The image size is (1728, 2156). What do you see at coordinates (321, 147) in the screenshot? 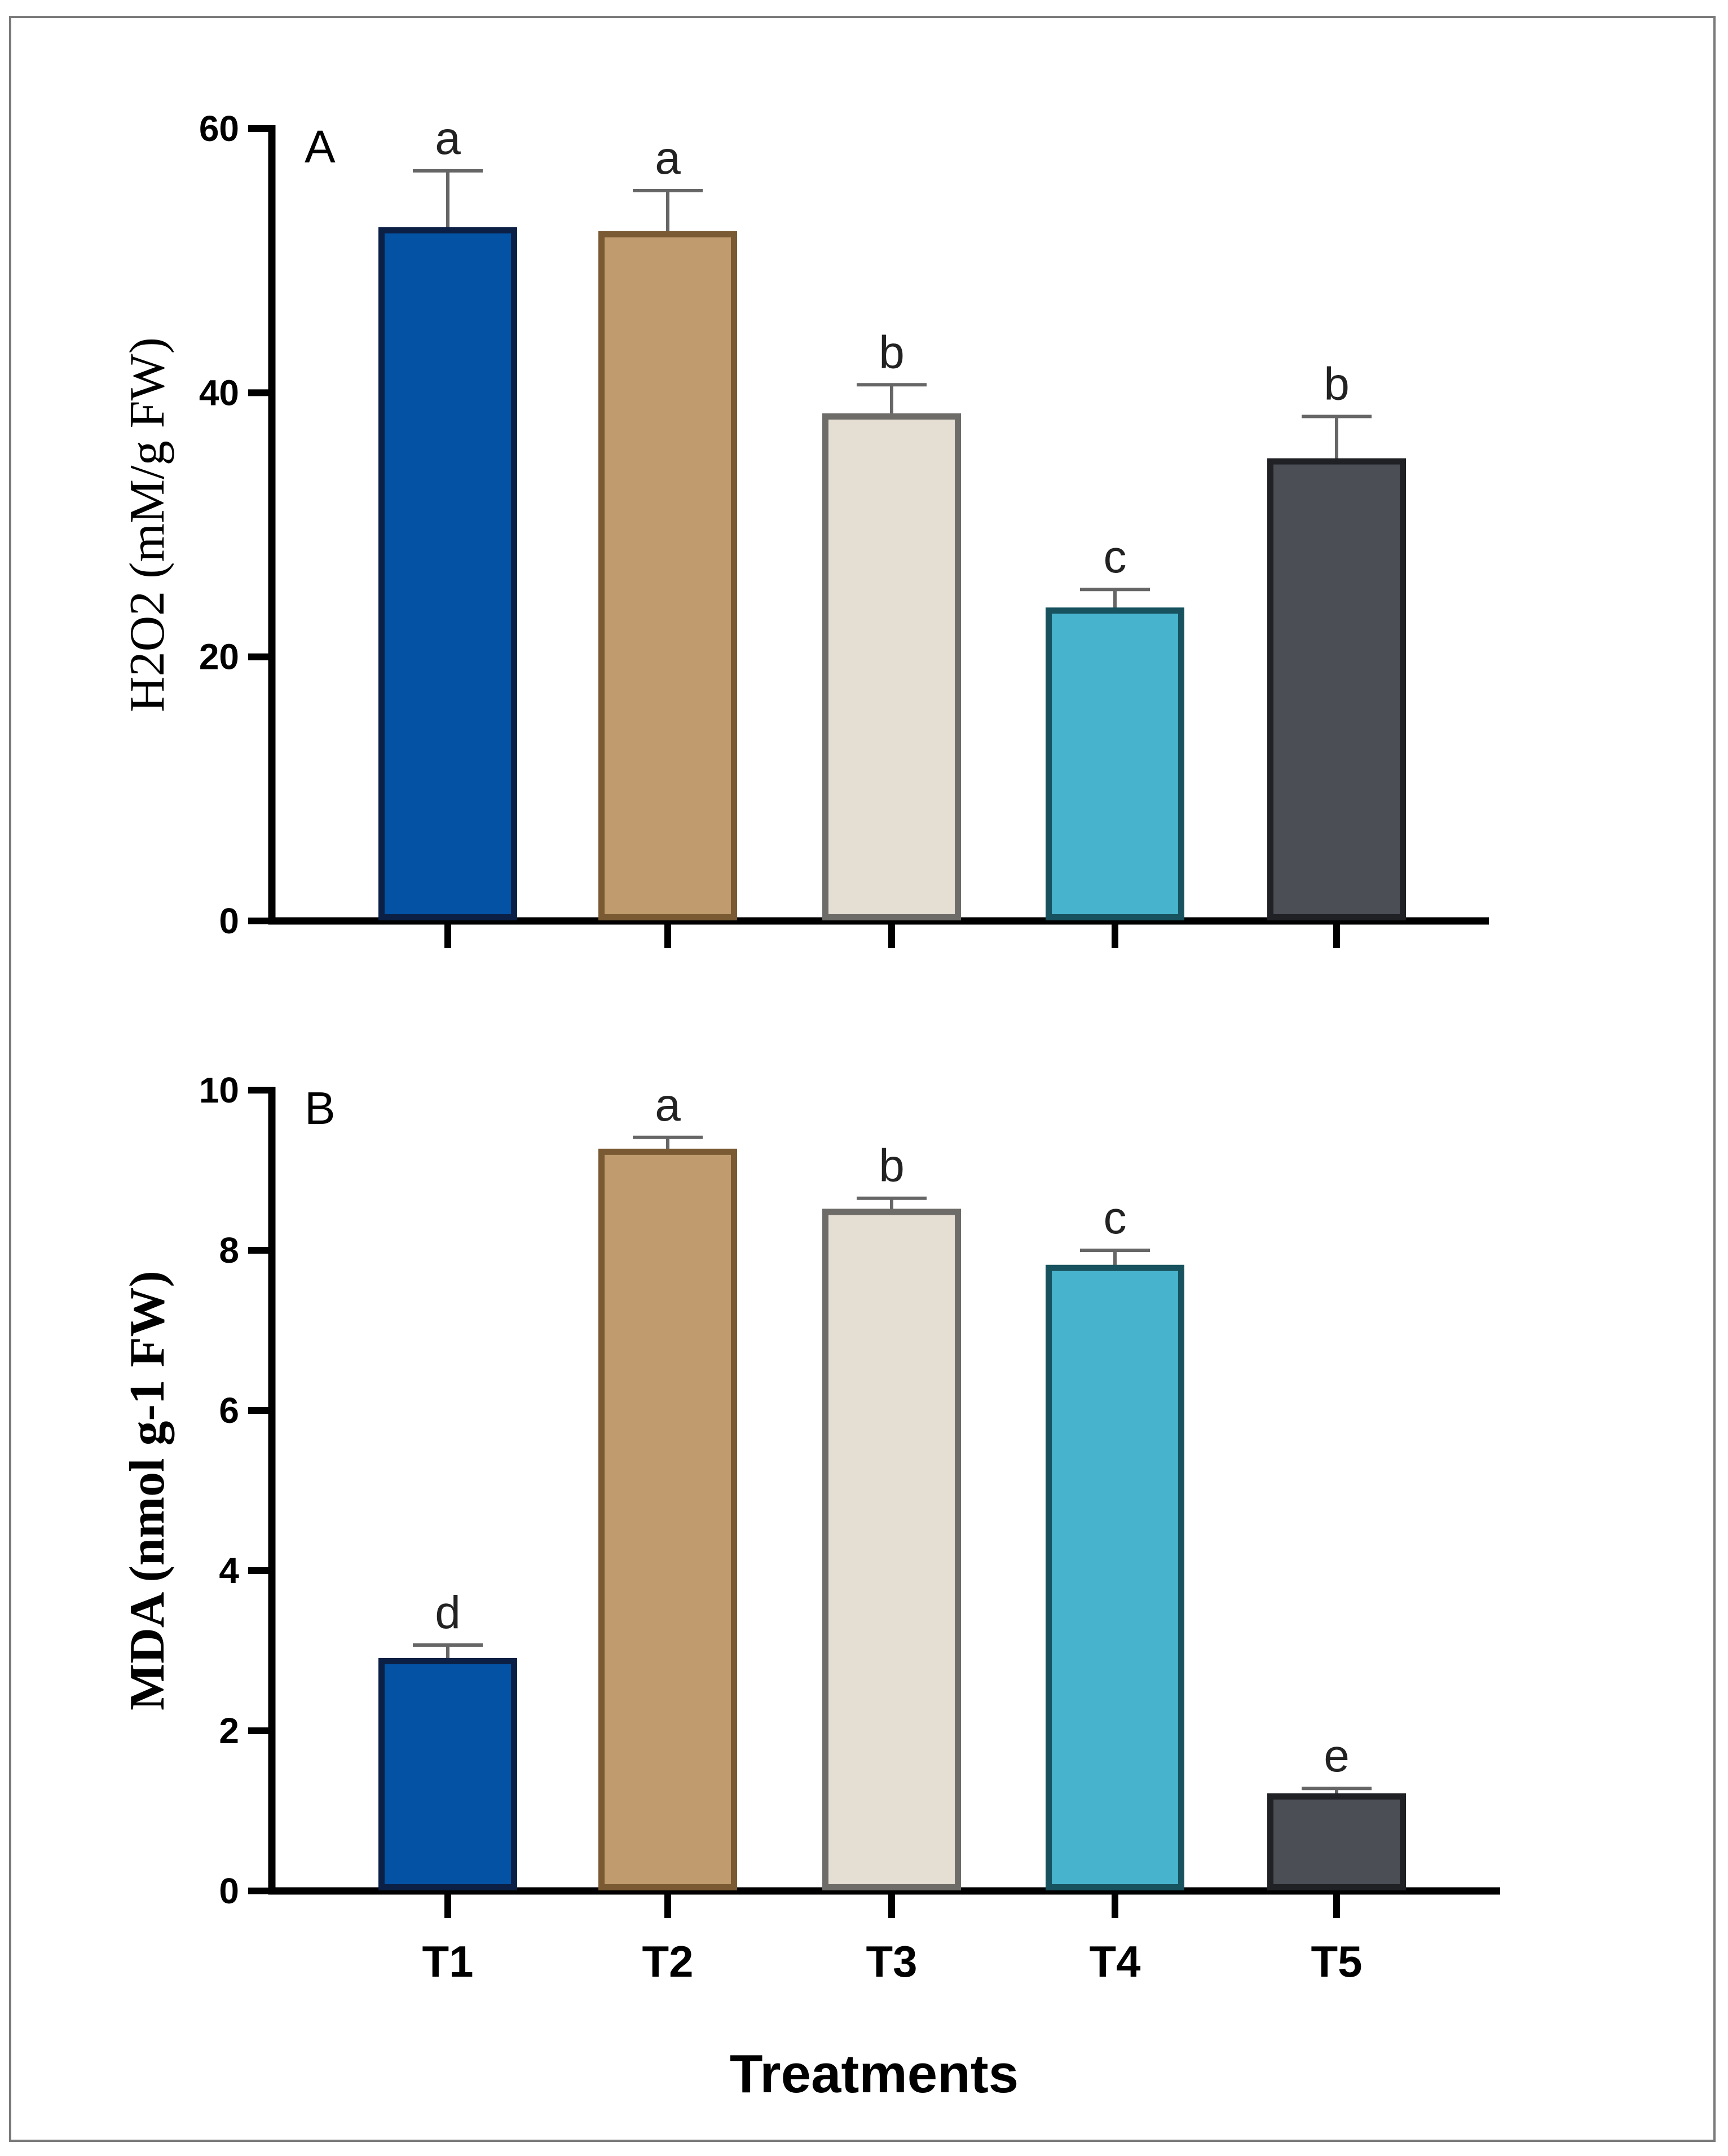
I see `panel-label: A` at bounding box center [321, 147].